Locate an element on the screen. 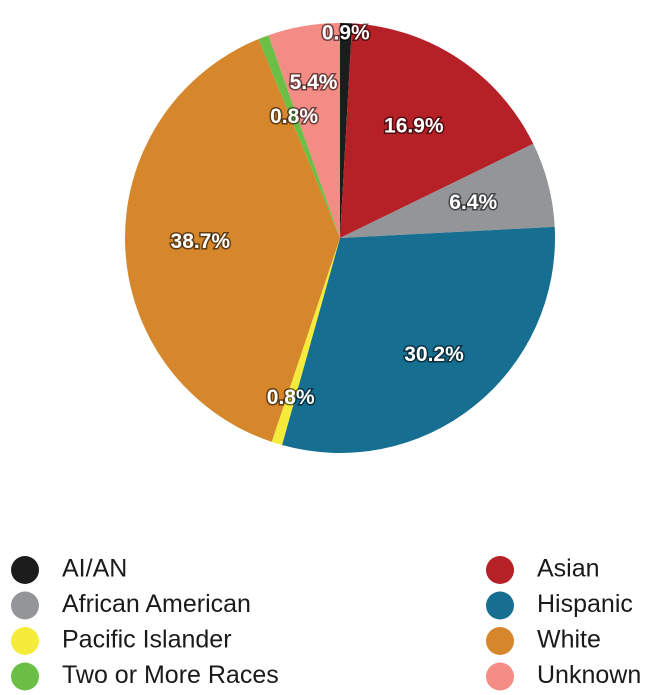 This screenshot has height=695, width=671. legend-label: Hispanic is located at coordinates (585, 604).